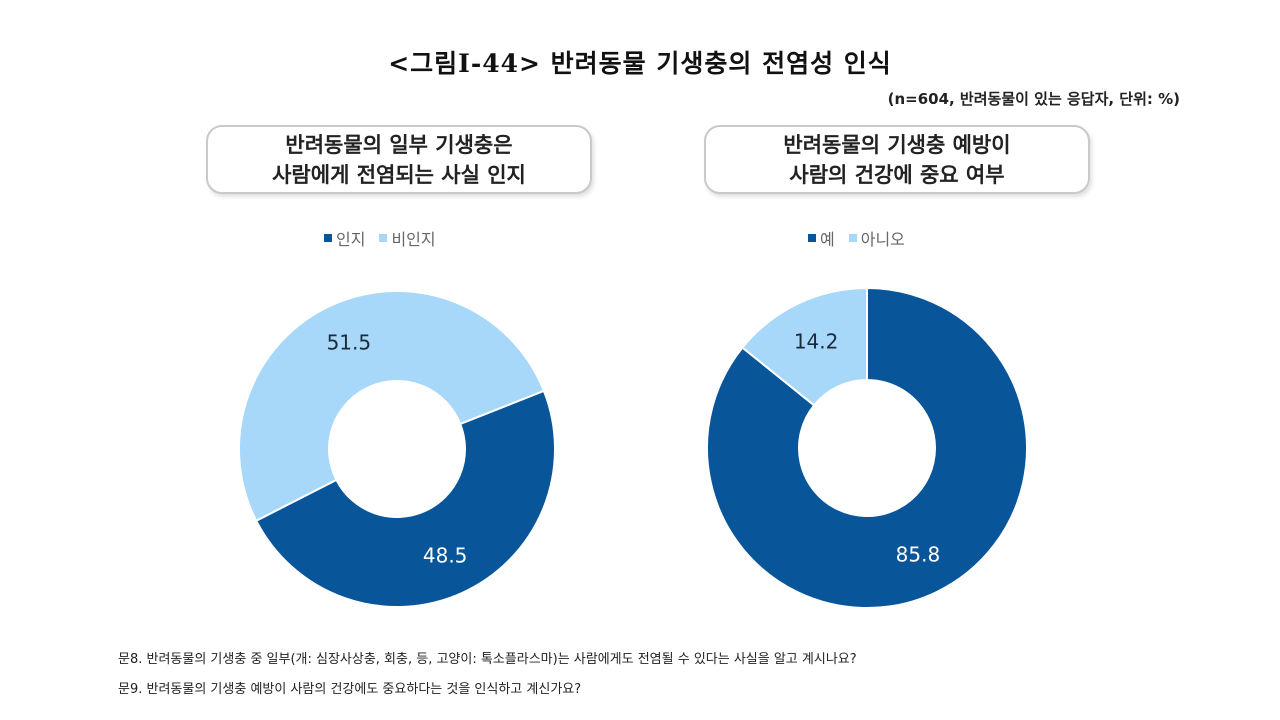 The width and height of the screenshot is (1280, 720). I want to click on chart-2-title-line-1: 반려동물의 기생충 예방이, so click(897, 144).